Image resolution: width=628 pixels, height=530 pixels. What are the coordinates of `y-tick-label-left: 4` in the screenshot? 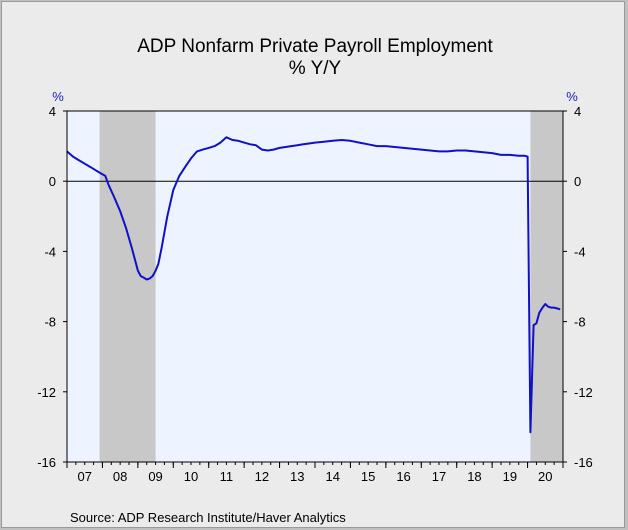 It's located at (52, 111).